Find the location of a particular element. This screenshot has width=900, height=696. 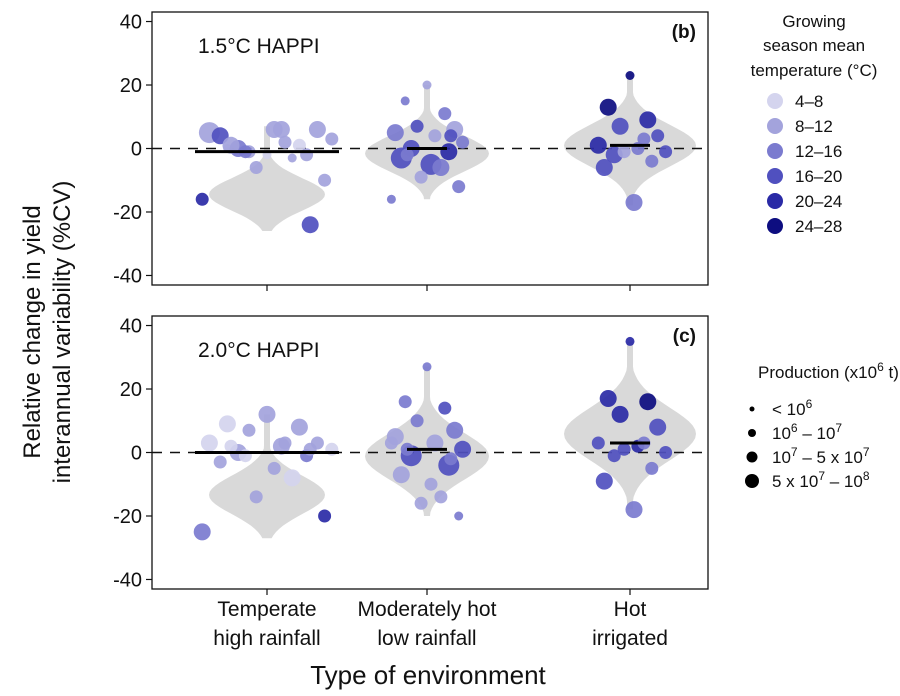

legend-temperature-label: 20–24 is located at coordinates (818, 201).